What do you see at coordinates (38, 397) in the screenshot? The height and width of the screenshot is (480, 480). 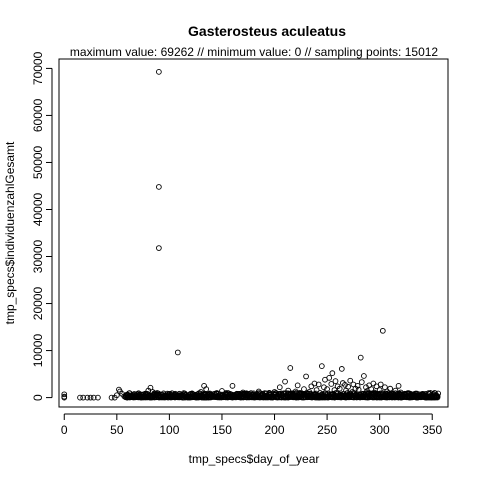 I see `y-tick-label: 0` at bounding box center [38, 397].